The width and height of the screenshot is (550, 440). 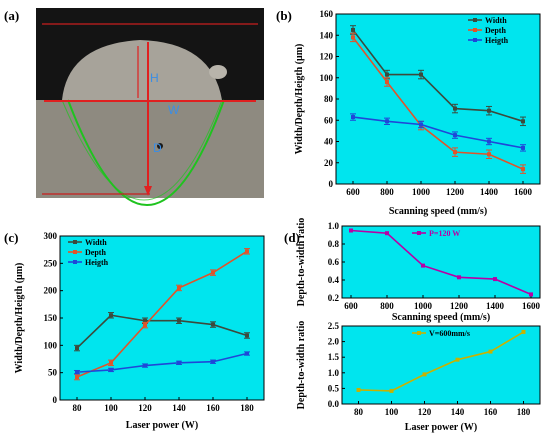 What do you see at coordinates (334, 404) in the screenshot?
I see `y-tick-label: 0.0` at bounding box center [334, 404].